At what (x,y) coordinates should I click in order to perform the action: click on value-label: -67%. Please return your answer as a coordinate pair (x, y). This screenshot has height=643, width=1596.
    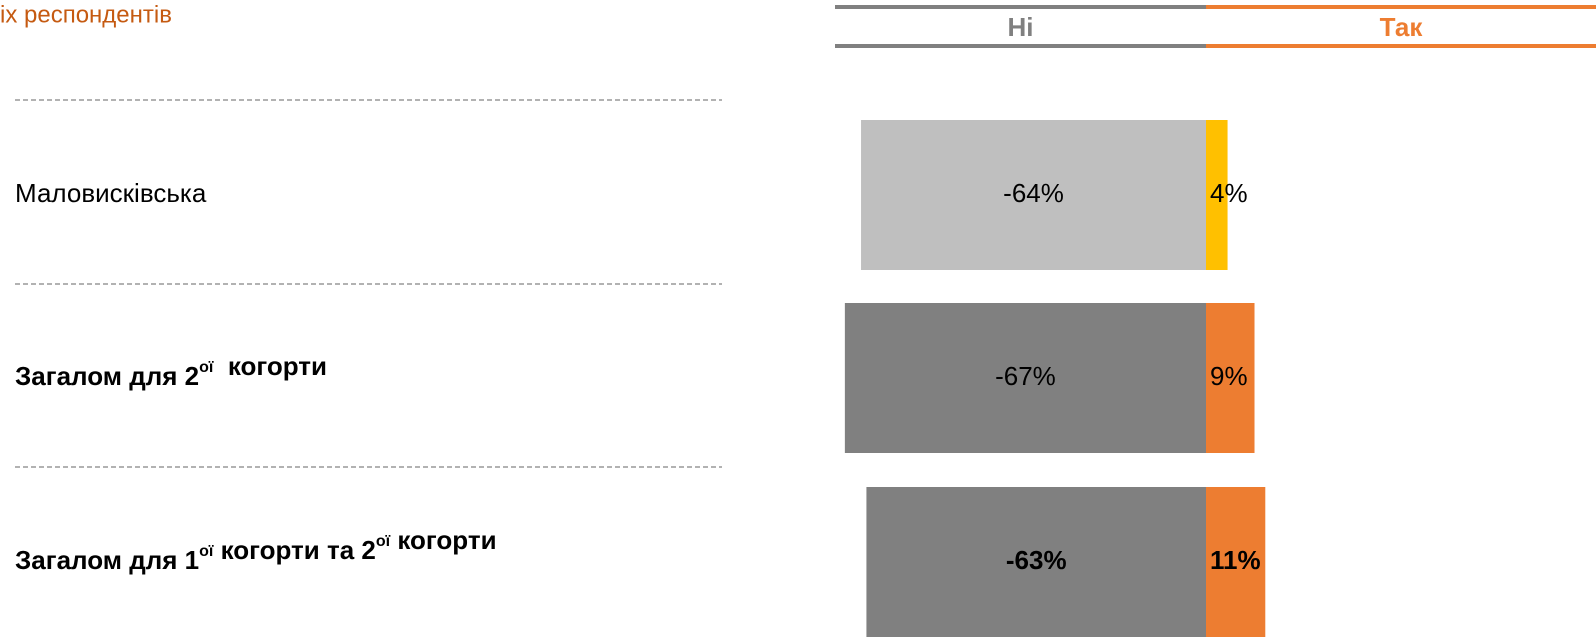
    Looking at the image, I should click on (1025, 376).